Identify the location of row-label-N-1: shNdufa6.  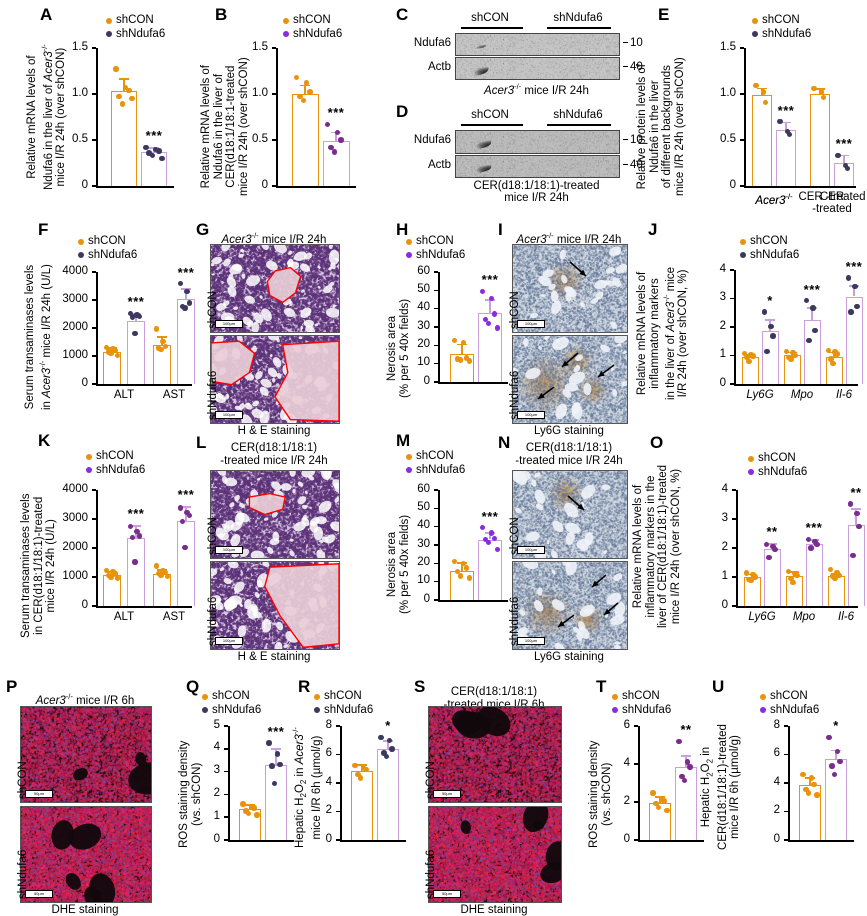
(515, 621).